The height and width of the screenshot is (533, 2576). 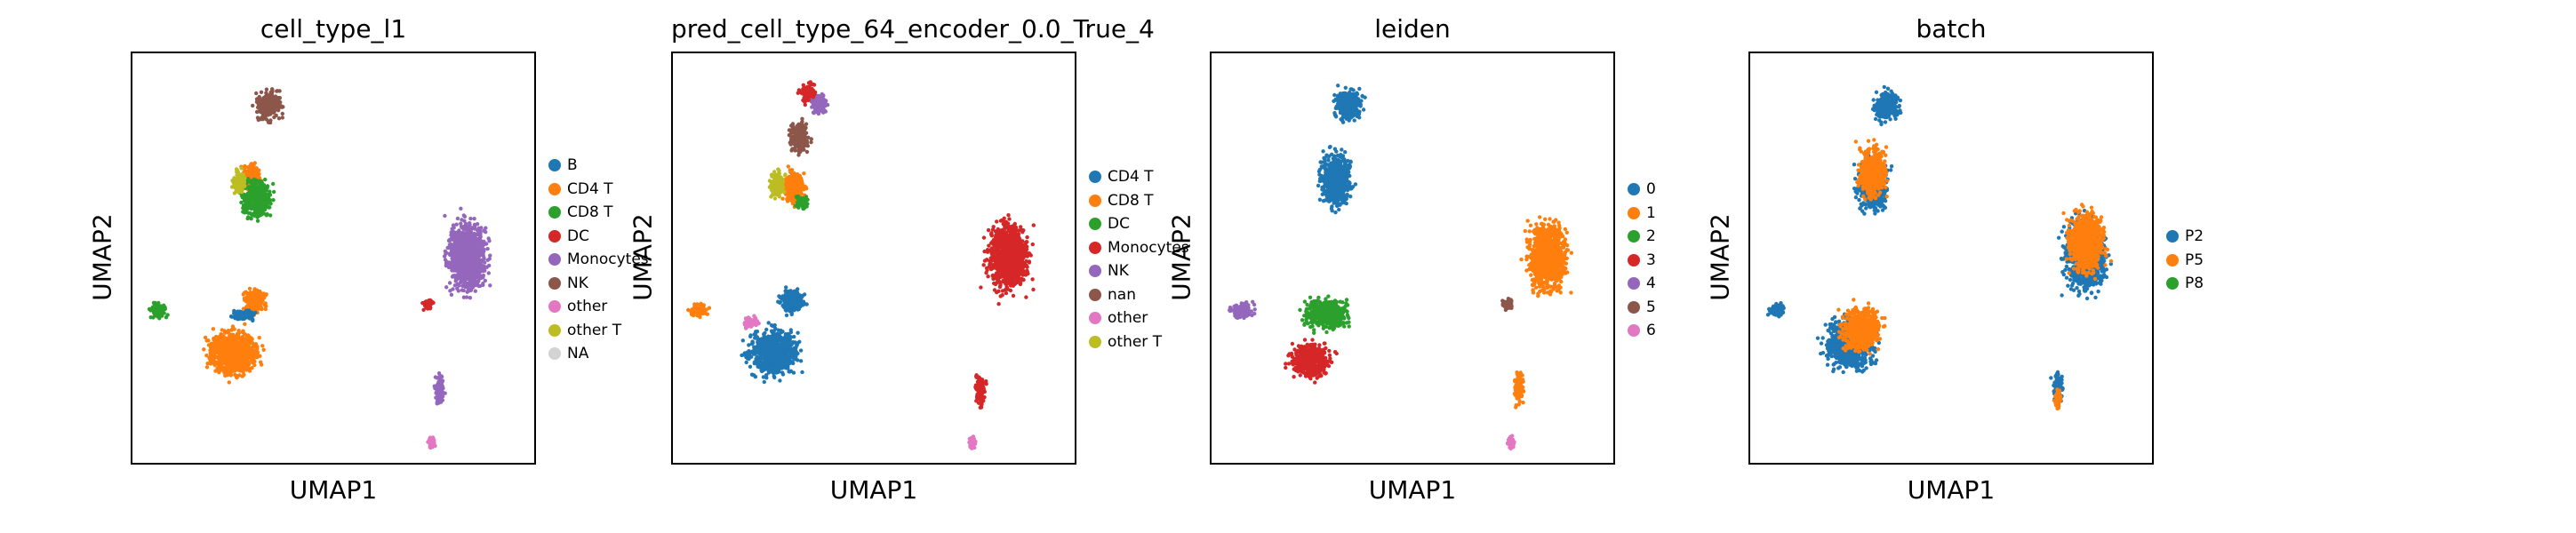 What do you see at coordinates (319, 268) in the screenshot?
I see `scatter-plot` at bounding box center [319, 268].